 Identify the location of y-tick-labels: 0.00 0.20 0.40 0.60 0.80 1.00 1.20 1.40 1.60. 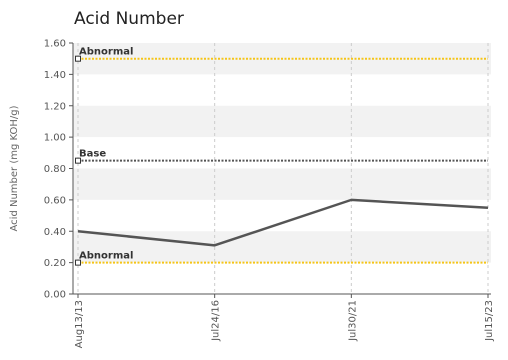
(58, 170).